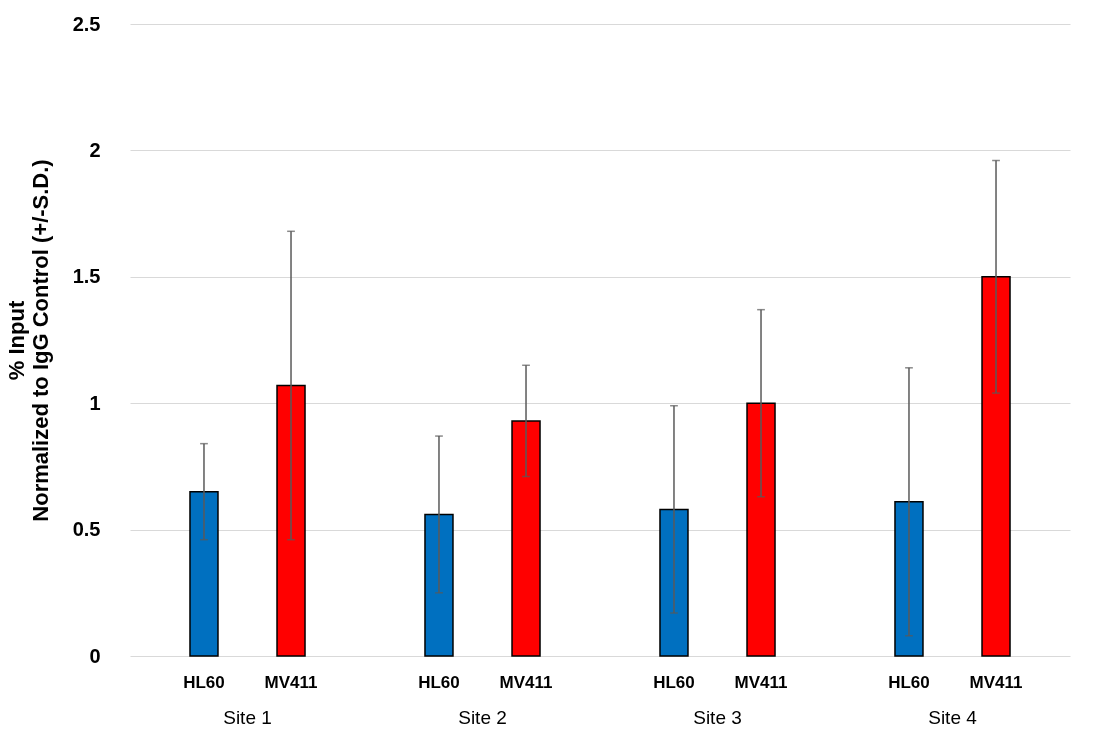 This screenshot has width=1104, height=738. What do you see at coordinates (291, 682) in the screenshot?
I see `series-label: MV411` at bounding box center [291, 682].